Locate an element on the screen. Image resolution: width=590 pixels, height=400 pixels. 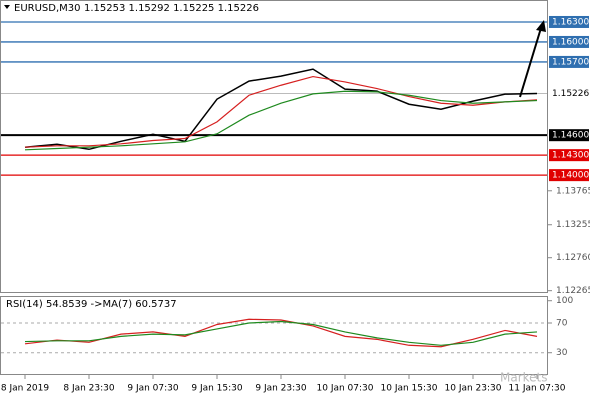
watermark: Markets is located at coordinates (524, 378).